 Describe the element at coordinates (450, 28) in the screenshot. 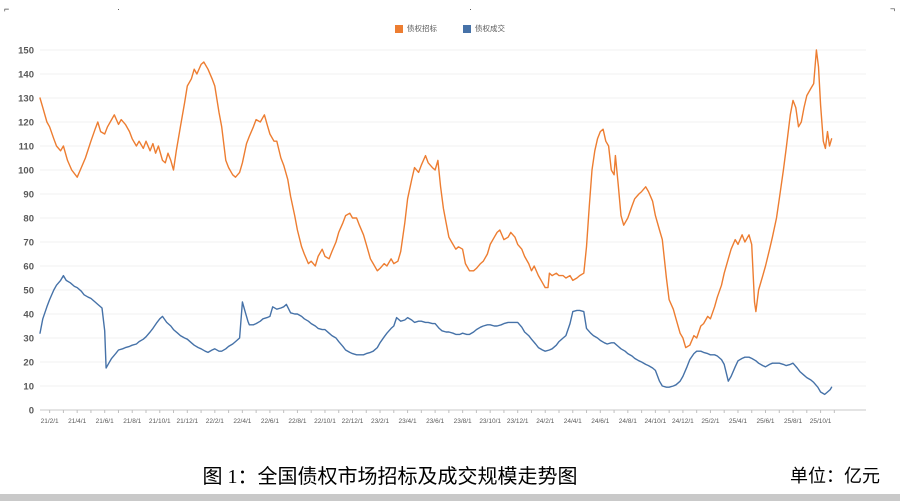

I see `chart-legend: 债权招标 债权成交` at that location.